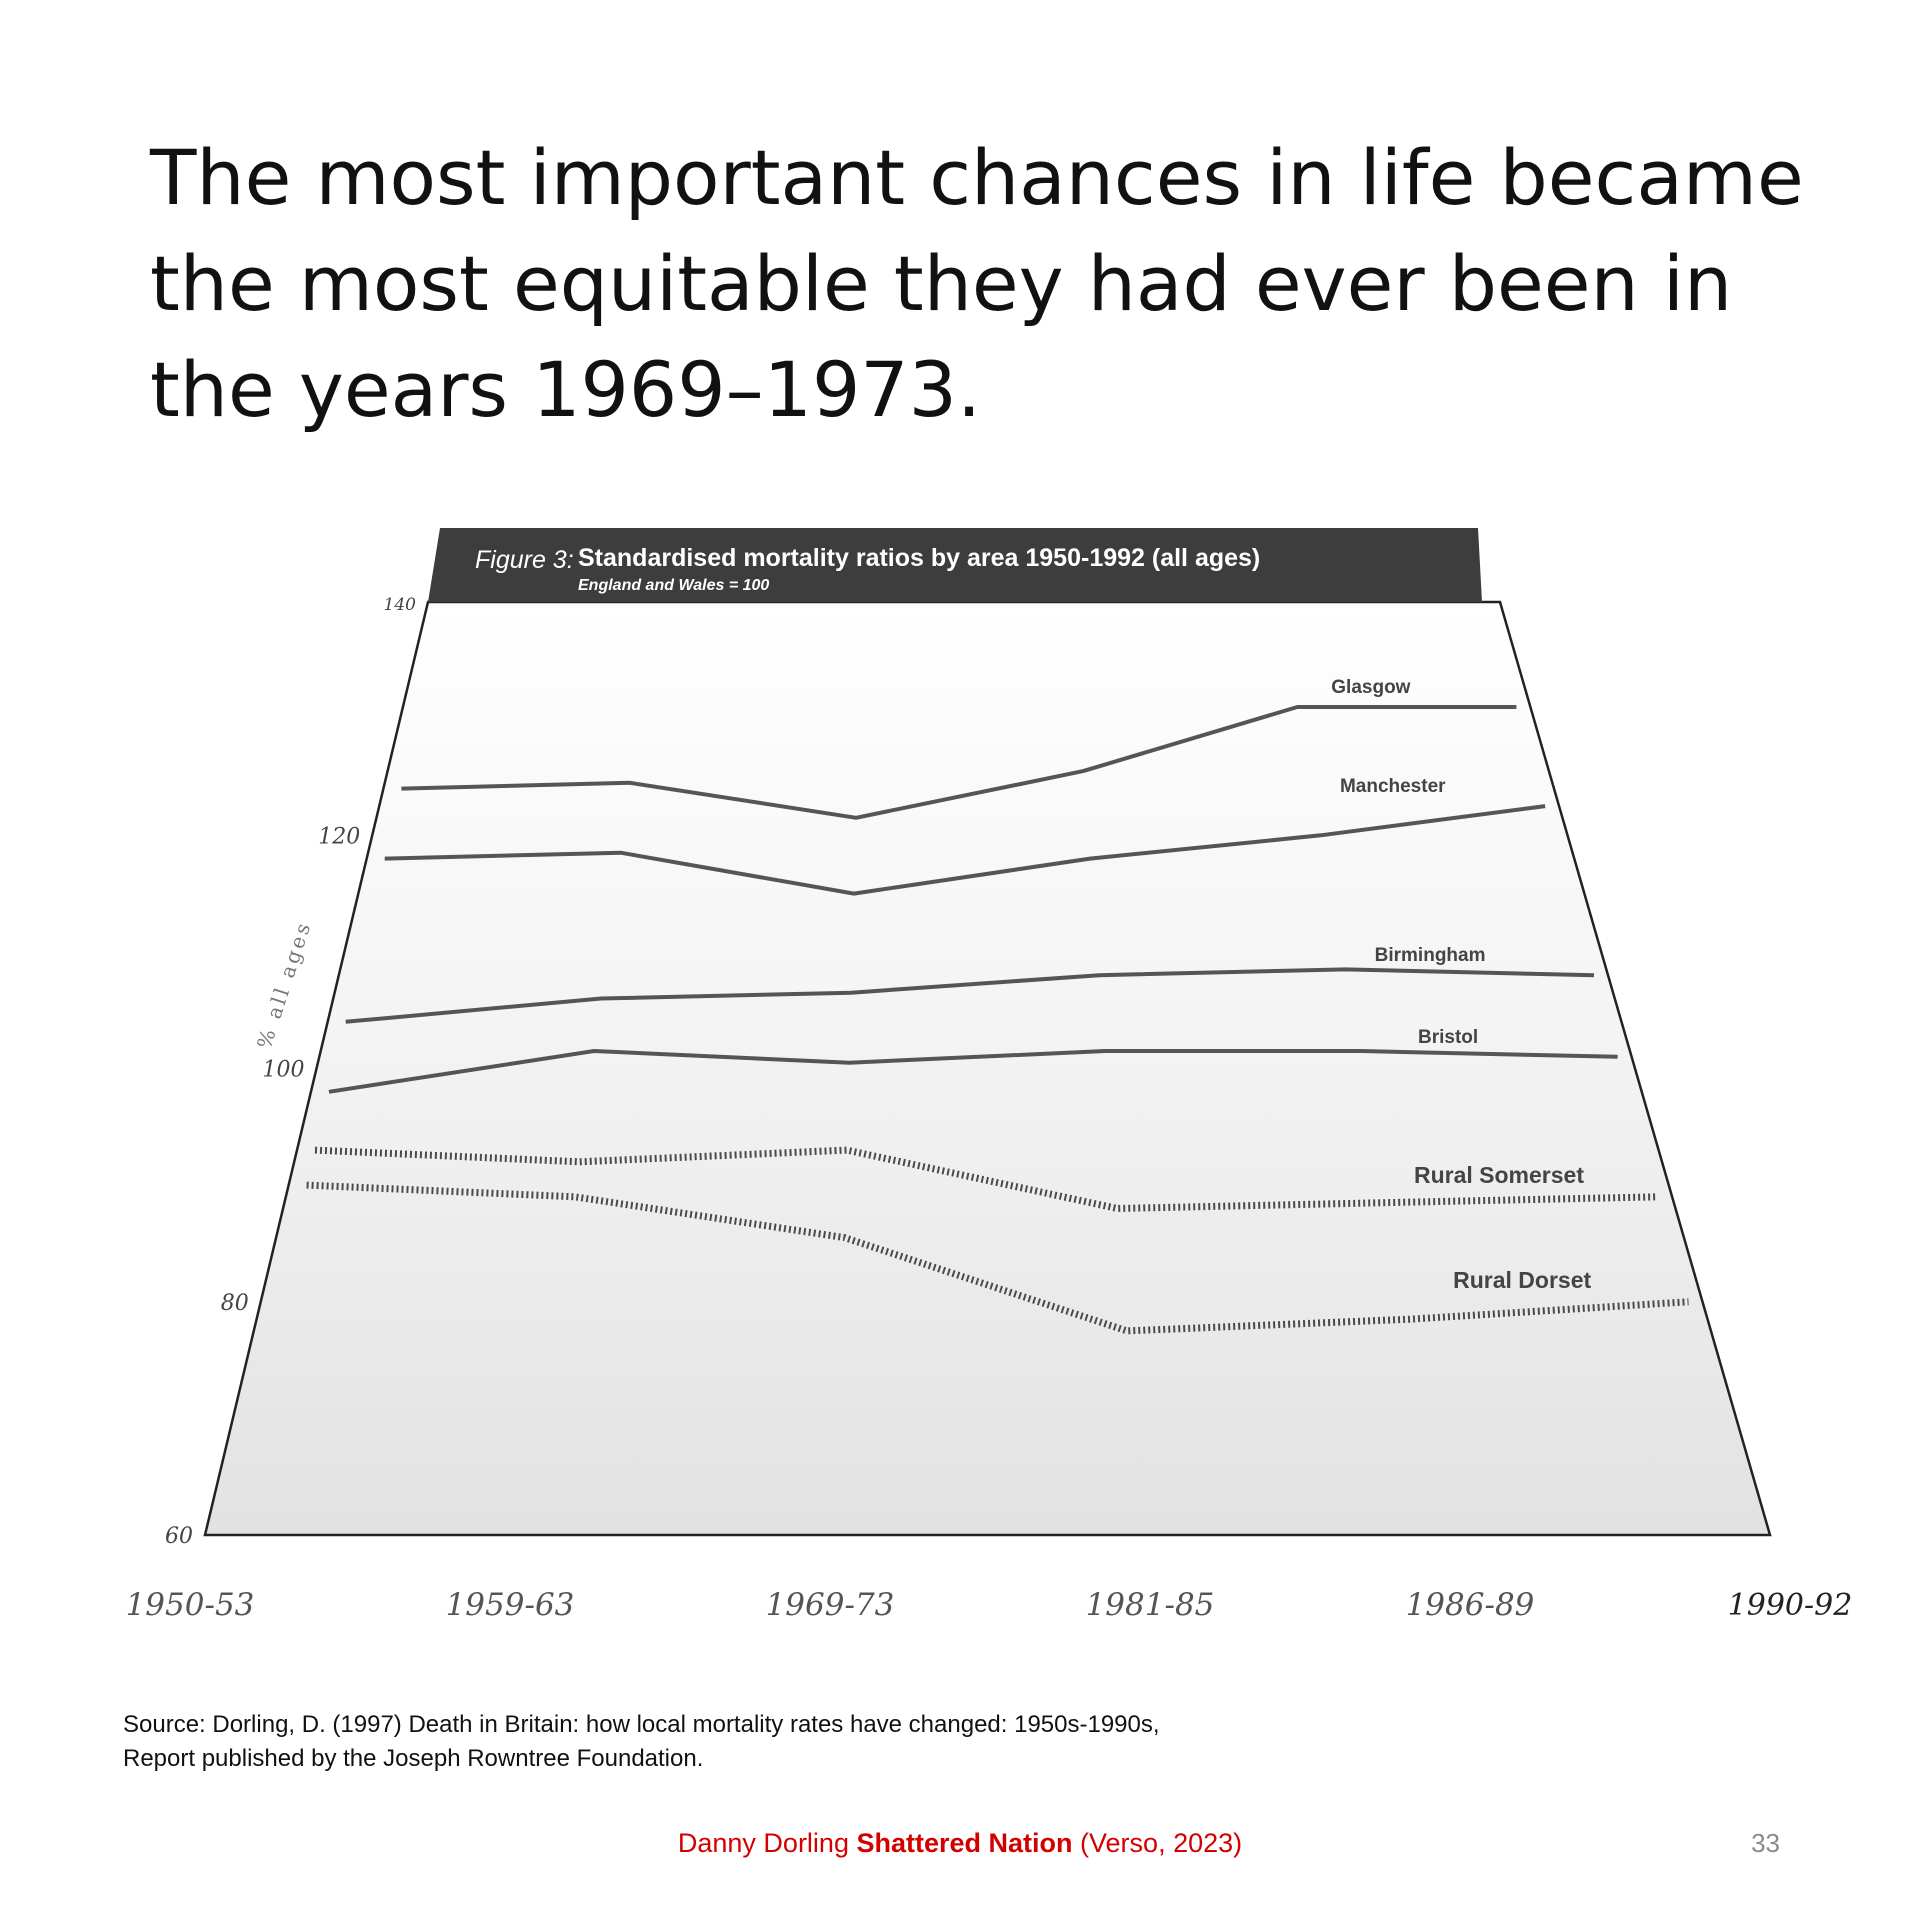 Image resolution: width=1920 pixels, height=1920 pixels. I want to click on chart-header-band, so click(955, 565).